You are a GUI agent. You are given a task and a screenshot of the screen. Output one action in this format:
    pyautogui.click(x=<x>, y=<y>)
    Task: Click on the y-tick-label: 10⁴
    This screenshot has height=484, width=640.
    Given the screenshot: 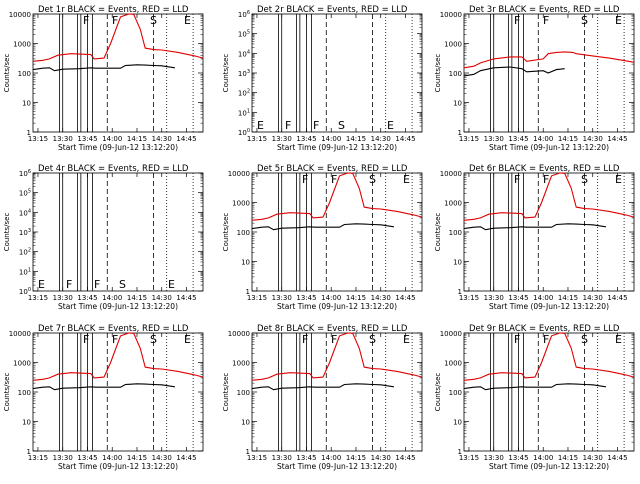 What is the action you would take?
    pyautogui.click(x=244, y=53)
    